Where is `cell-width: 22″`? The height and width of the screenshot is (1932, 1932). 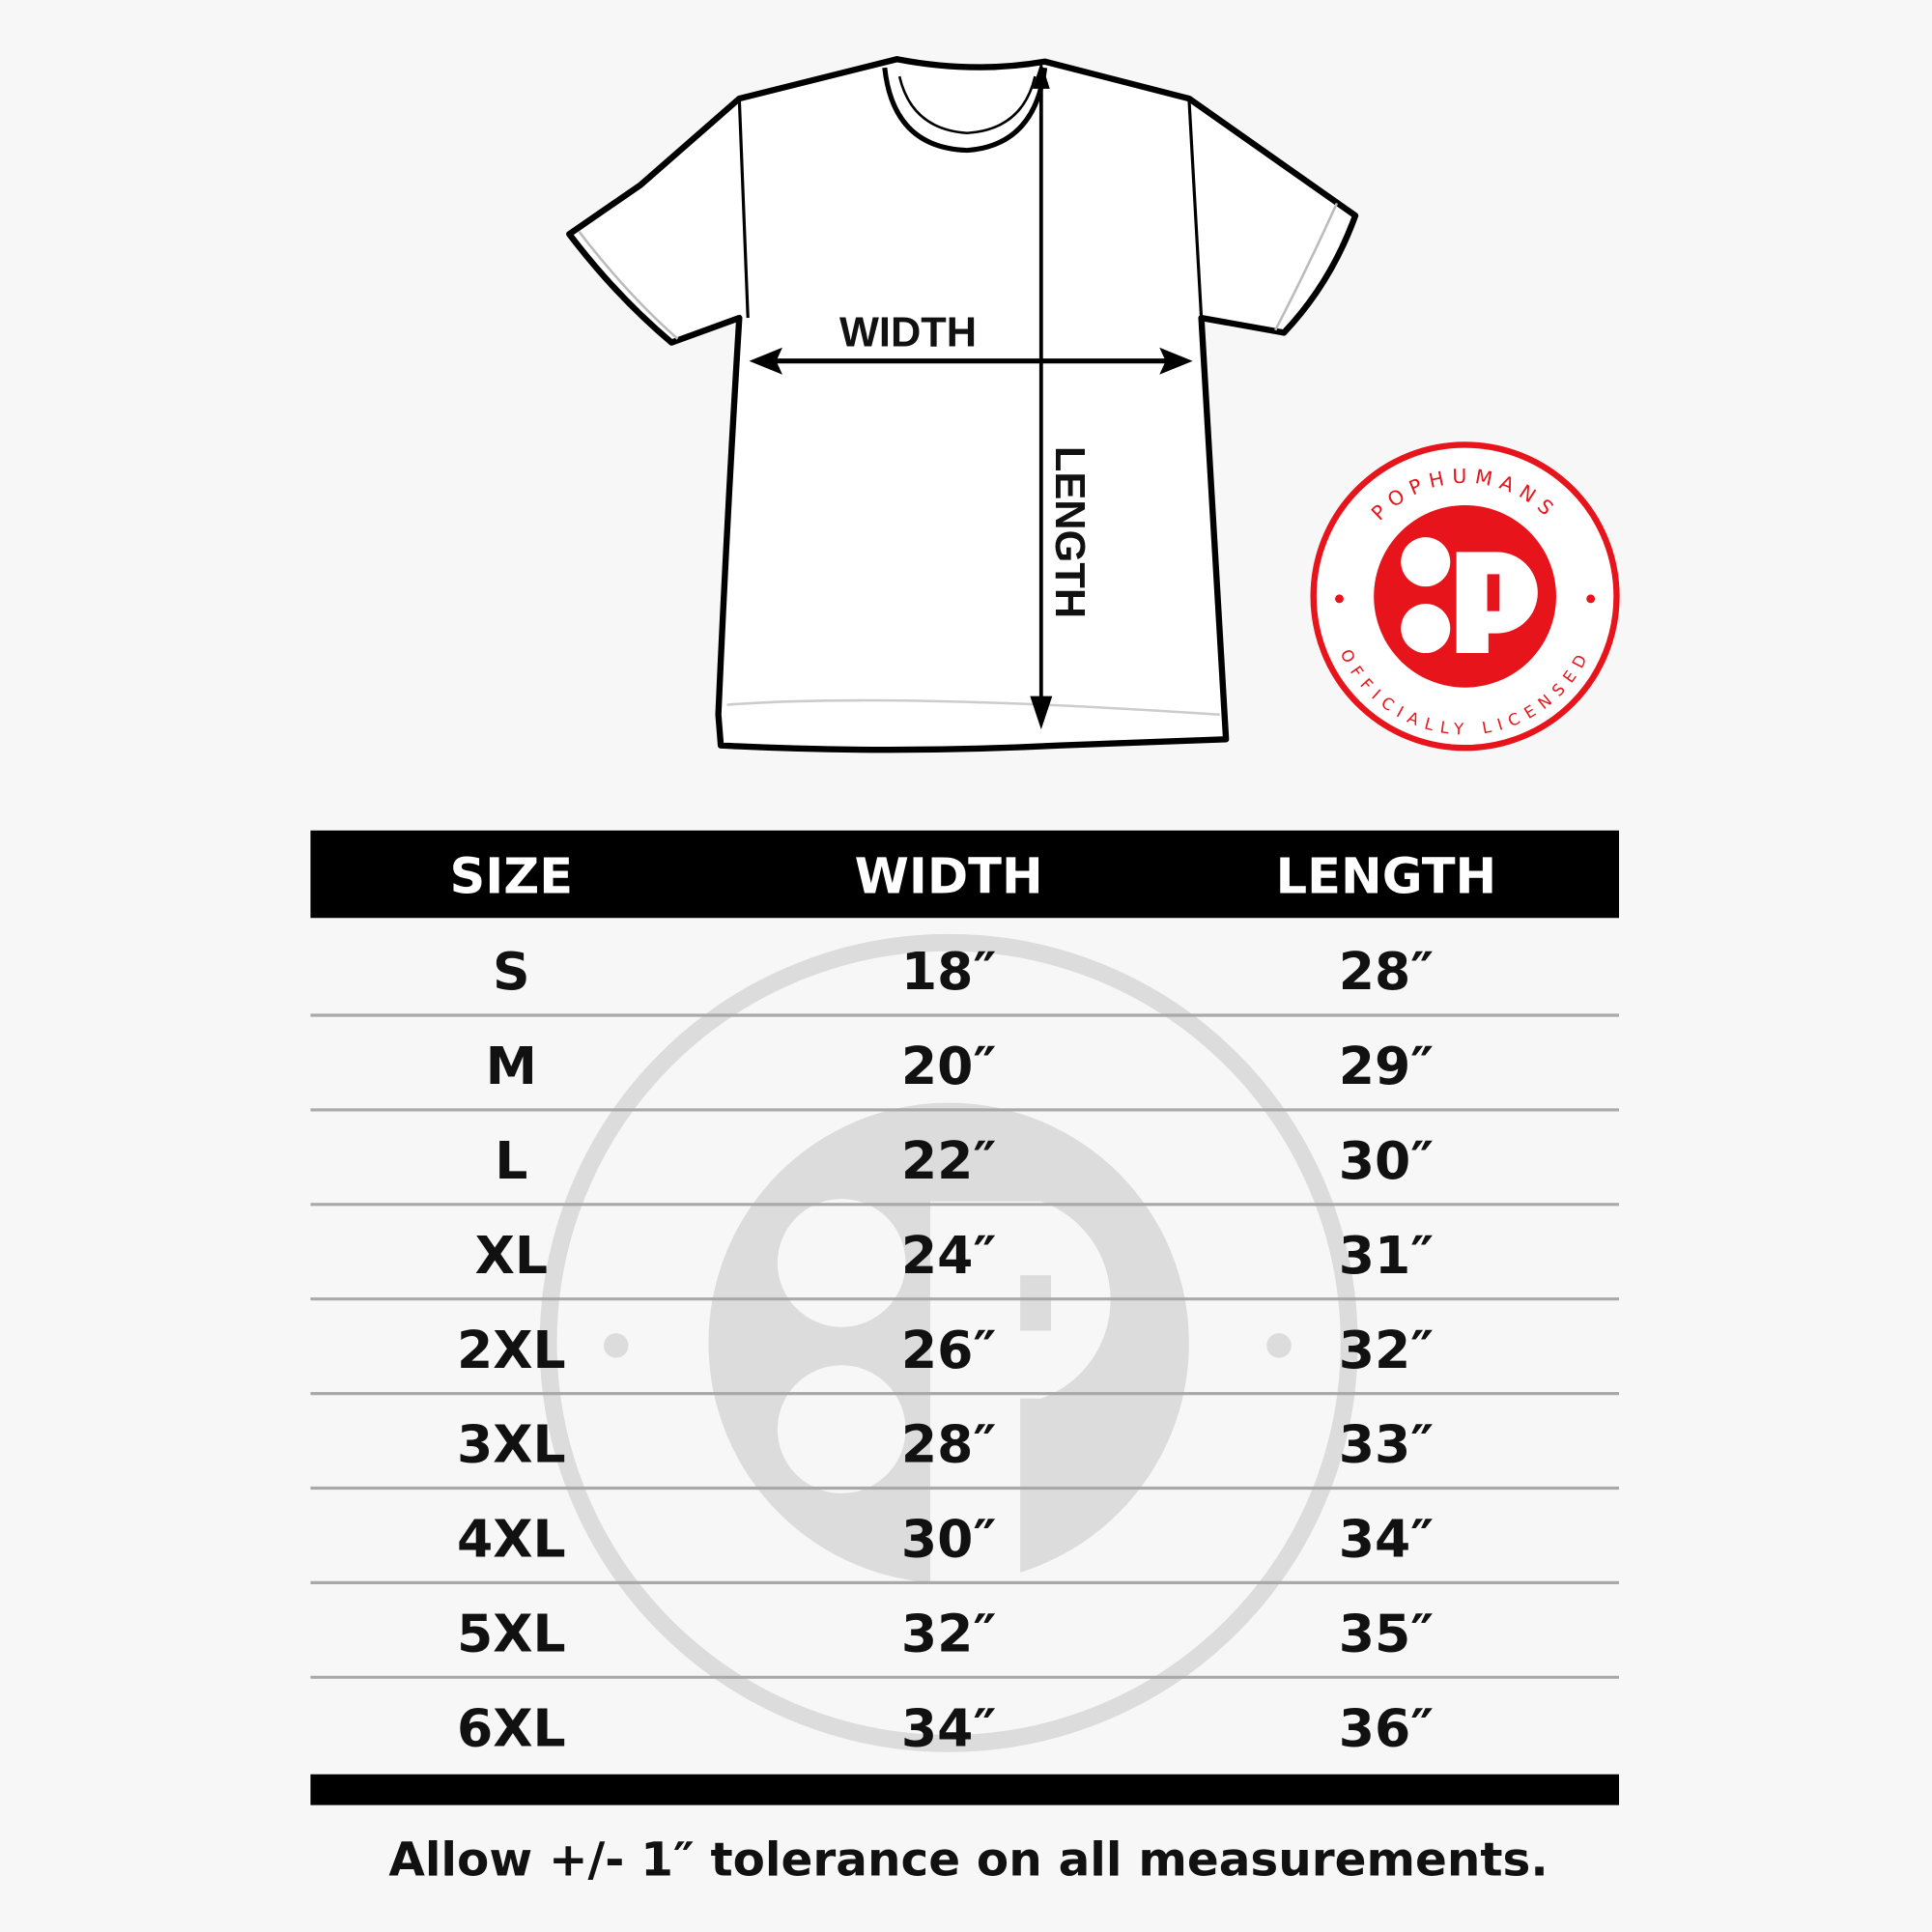
cell-width: 22″ is located at coordinates (948, 1160).